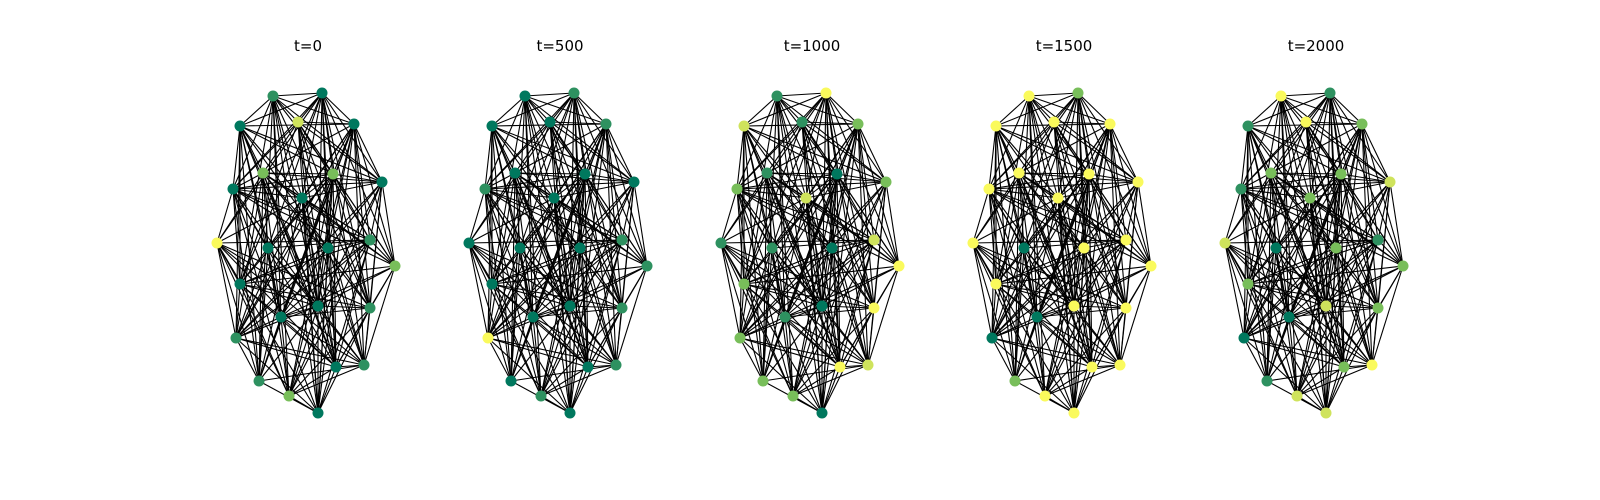 This screenshot has height=500, width=1600. I want to click on panel-title: t=0, so click(308, 46).